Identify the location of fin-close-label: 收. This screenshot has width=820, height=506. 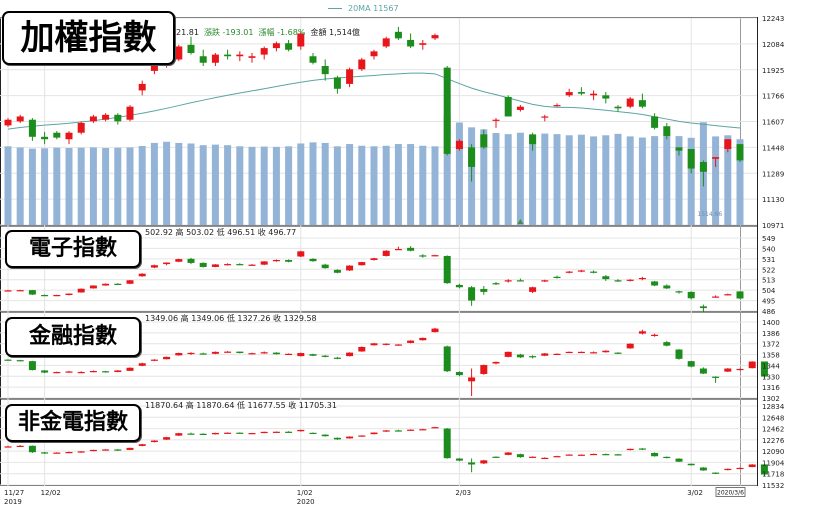
(277, 318).